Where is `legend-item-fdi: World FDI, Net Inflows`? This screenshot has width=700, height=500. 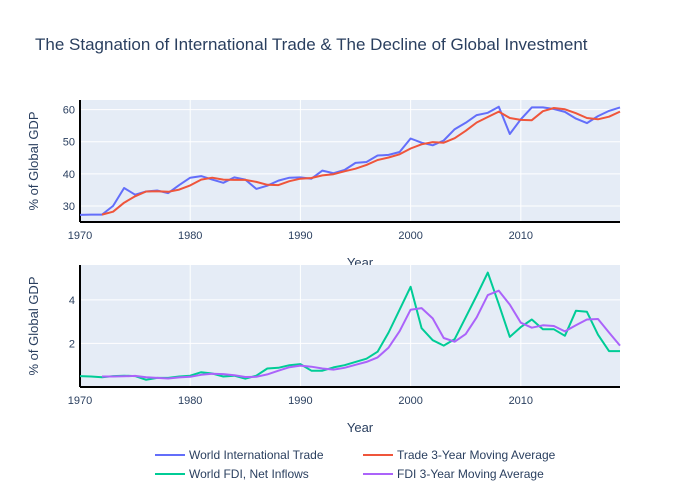
legend-item-fdi: World FDI, Net Inflows is located at coordinates (232, 474).